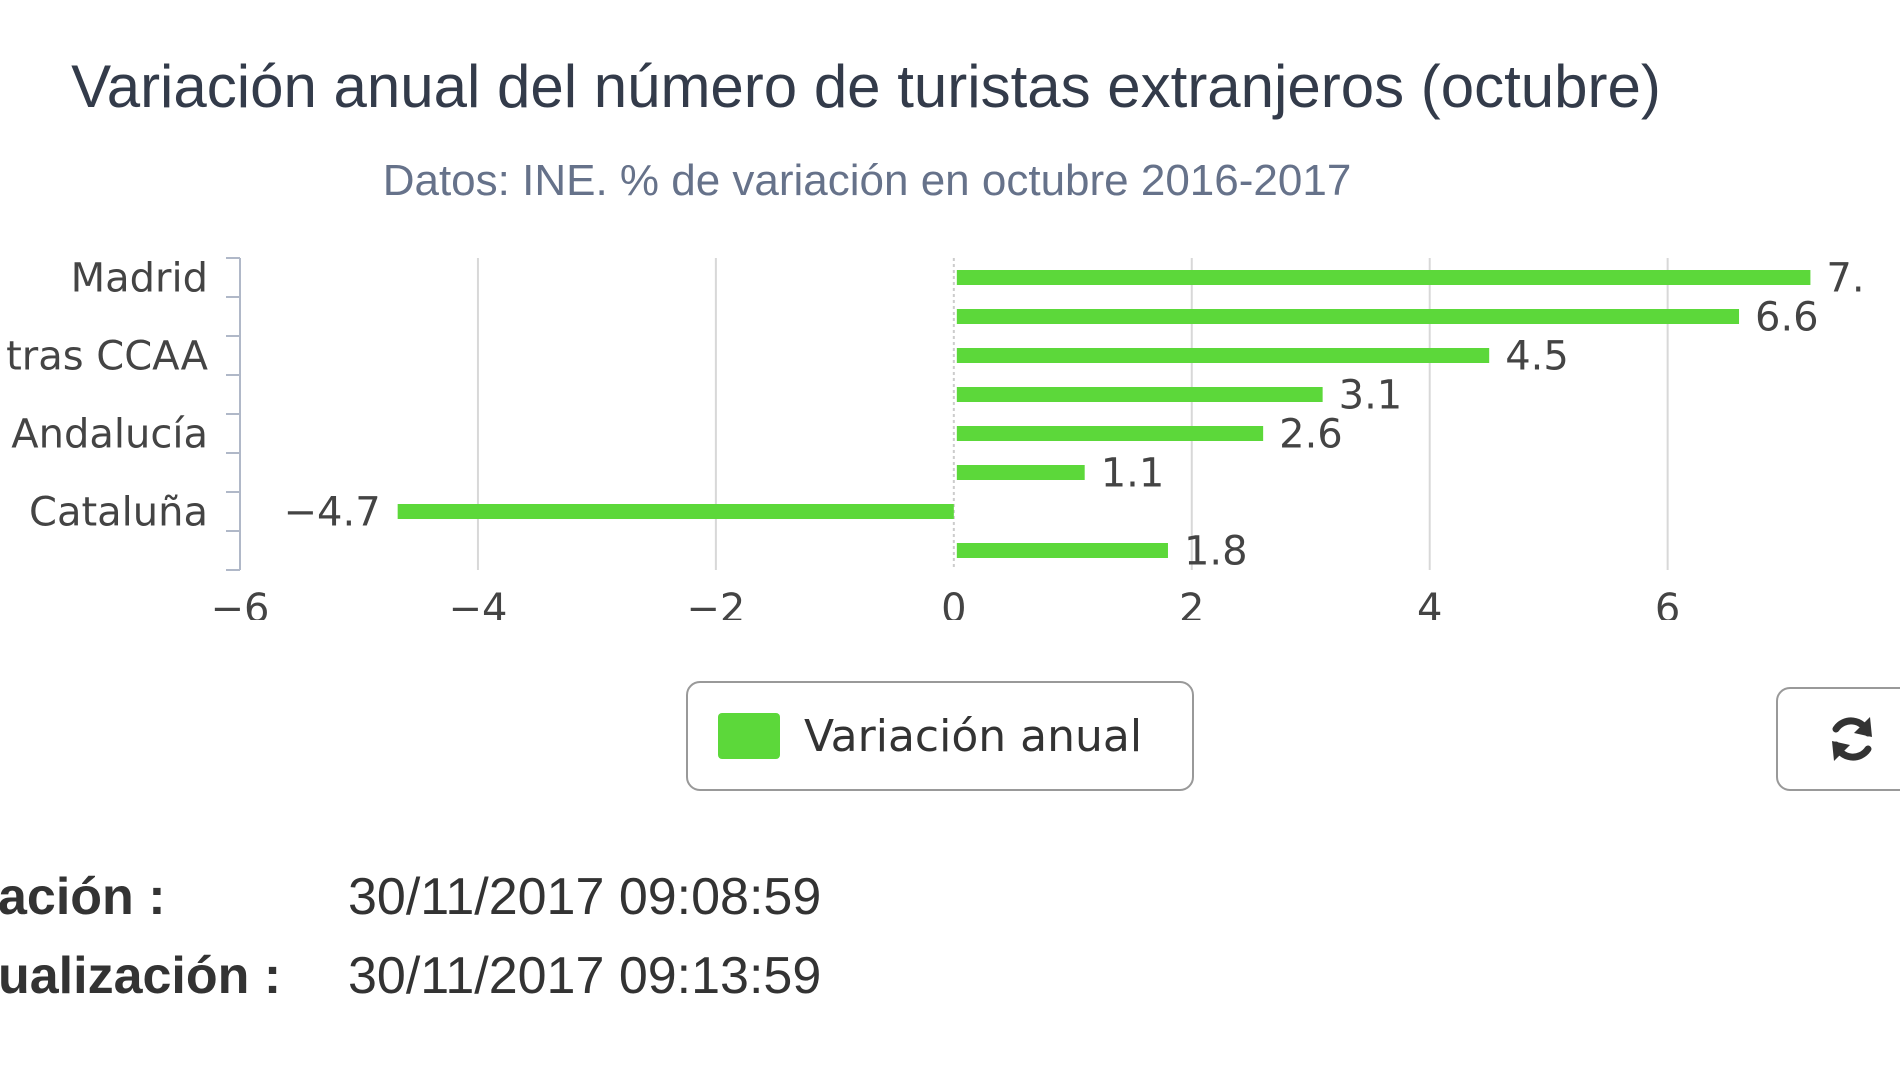  I want to click on x-tick-label: 6, so click(1667, 603).